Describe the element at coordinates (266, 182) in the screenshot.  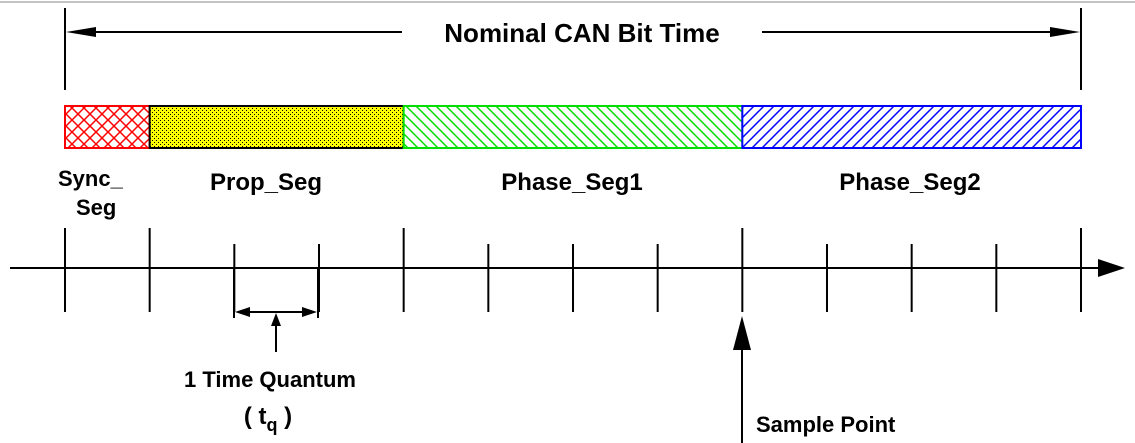
I see `label-prop: Prop_Seg` at that location.